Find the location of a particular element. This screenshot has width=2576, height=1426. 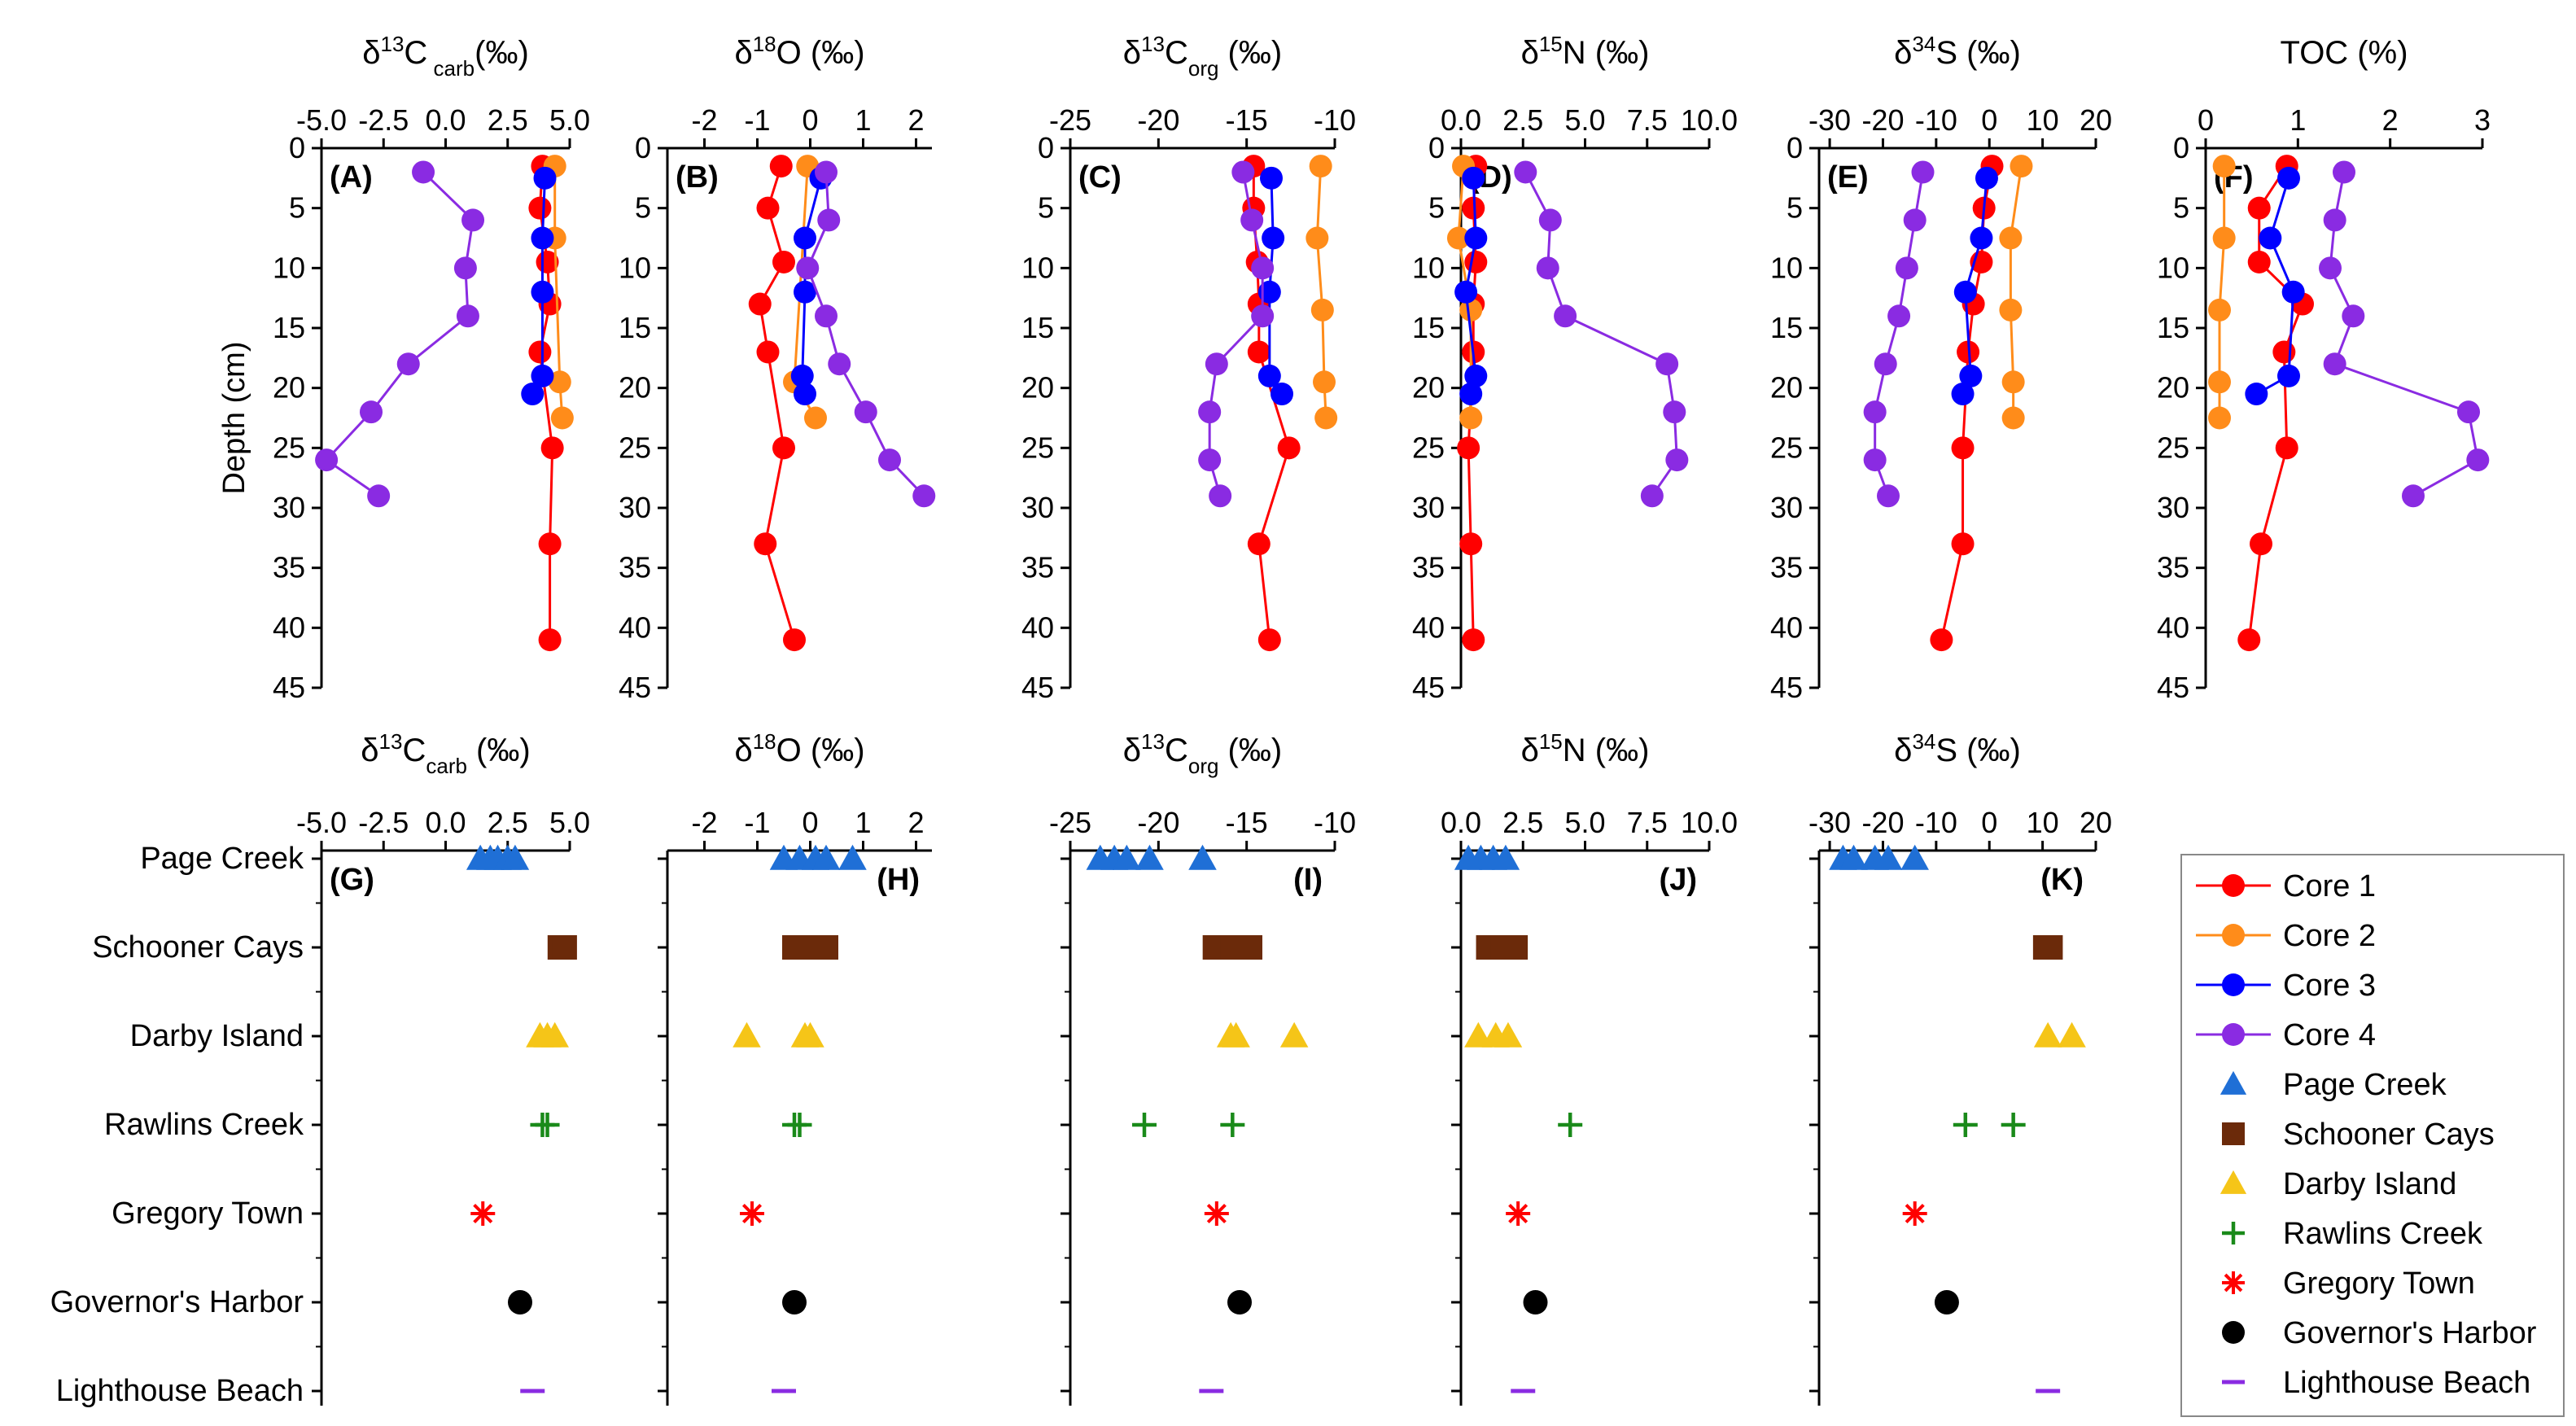

x-tick-label: 3 is located at coordinates (2482, 120).